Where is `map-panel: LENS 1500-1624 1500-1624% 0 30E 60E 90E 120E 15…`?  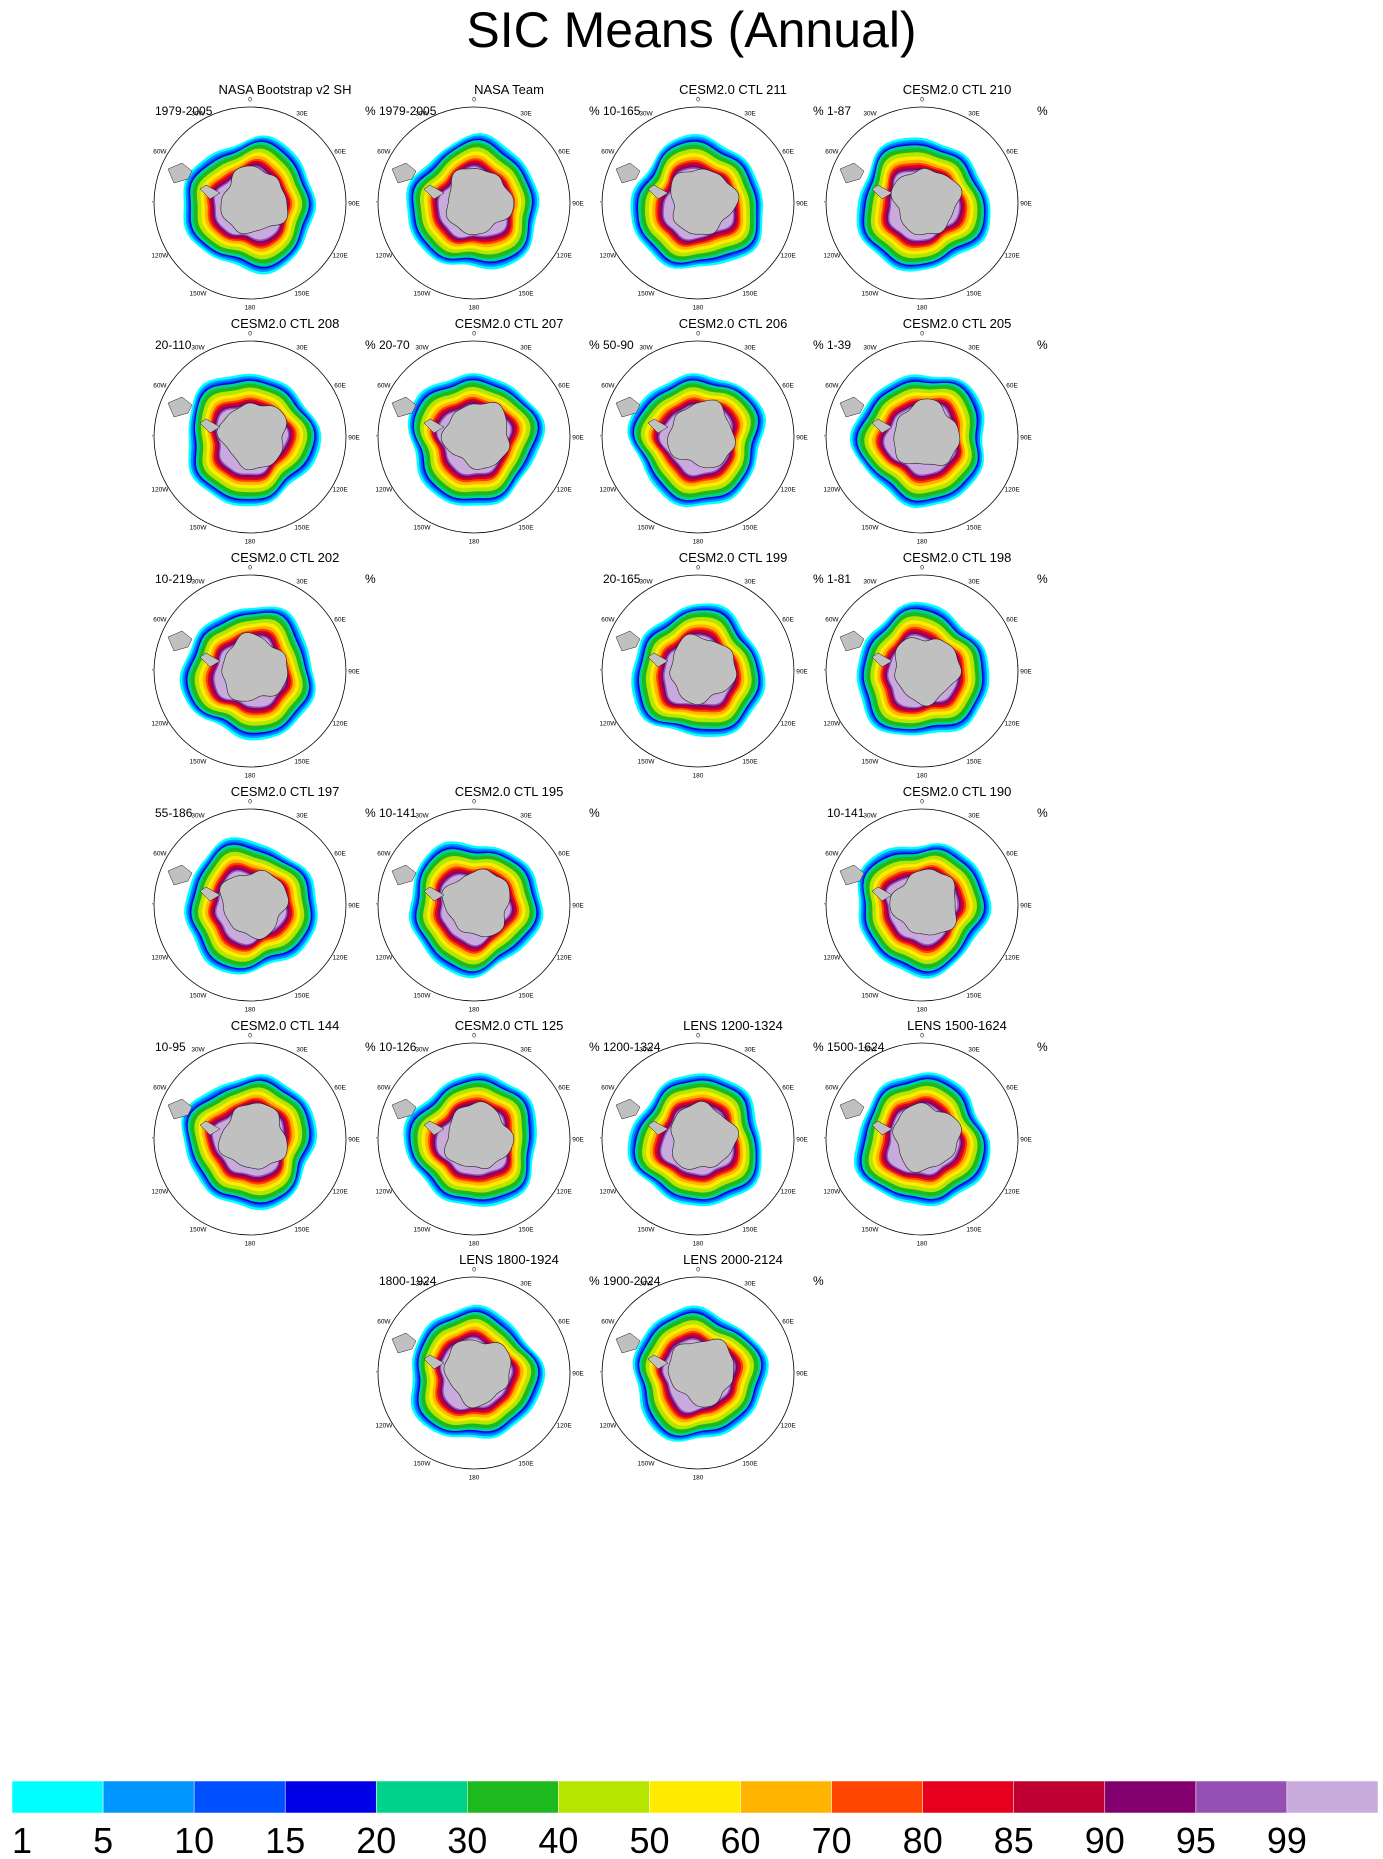
map-panel: LENS 1500-1624 1500-1624% 0 30E 60E 90E 120E 15… is located at coordinates (957, 1153).